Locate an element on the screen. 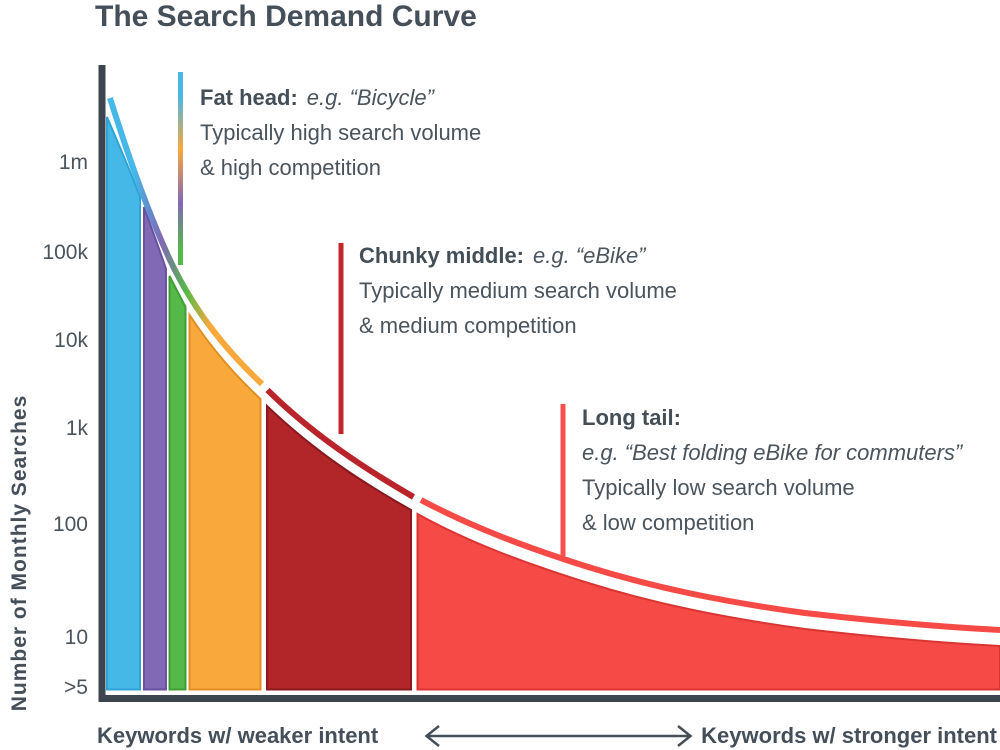 This screenshot has width=1000, height=750. annotation-long-tail-example: e.g. “Best folding eBike for commuters” is located at coordinates (772, 452).